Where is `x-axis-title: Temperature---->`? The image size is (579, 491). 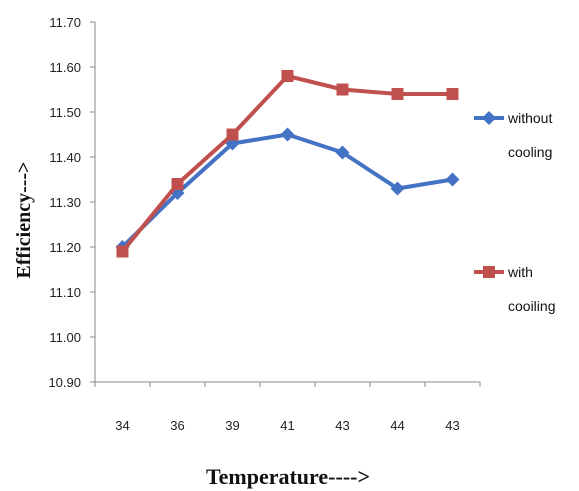 x-axis-title: Temperature----> is located at coordinates (288, 476).